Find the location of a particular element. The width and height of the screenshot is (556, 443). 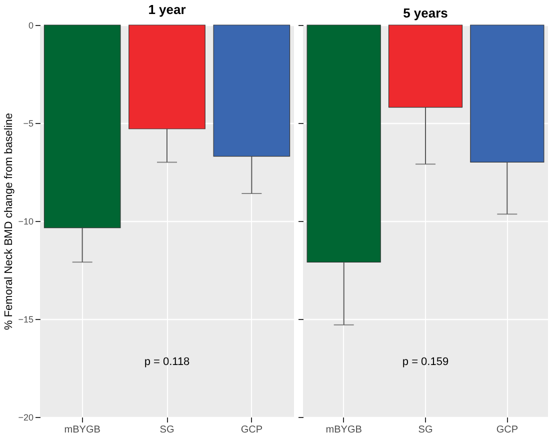

y-tick-label: −10 is located at coordinates (26, 221).